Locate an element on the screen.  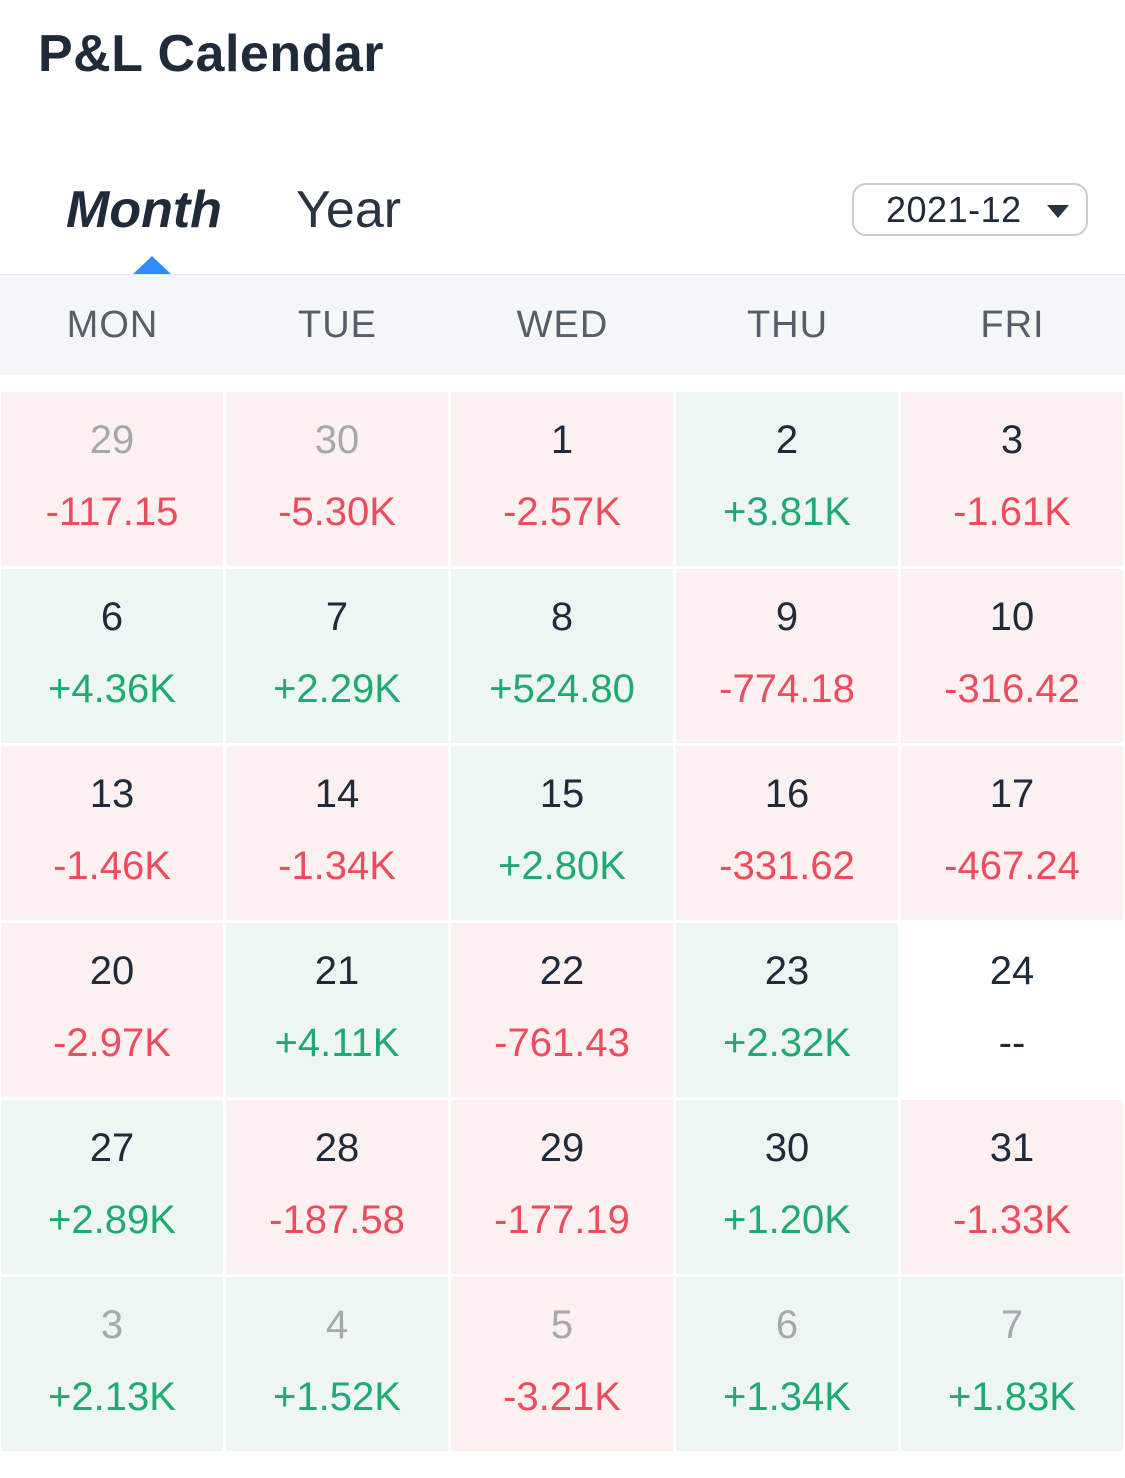
day-pnl-value: -774.18 is located at coordinates (787, 689).